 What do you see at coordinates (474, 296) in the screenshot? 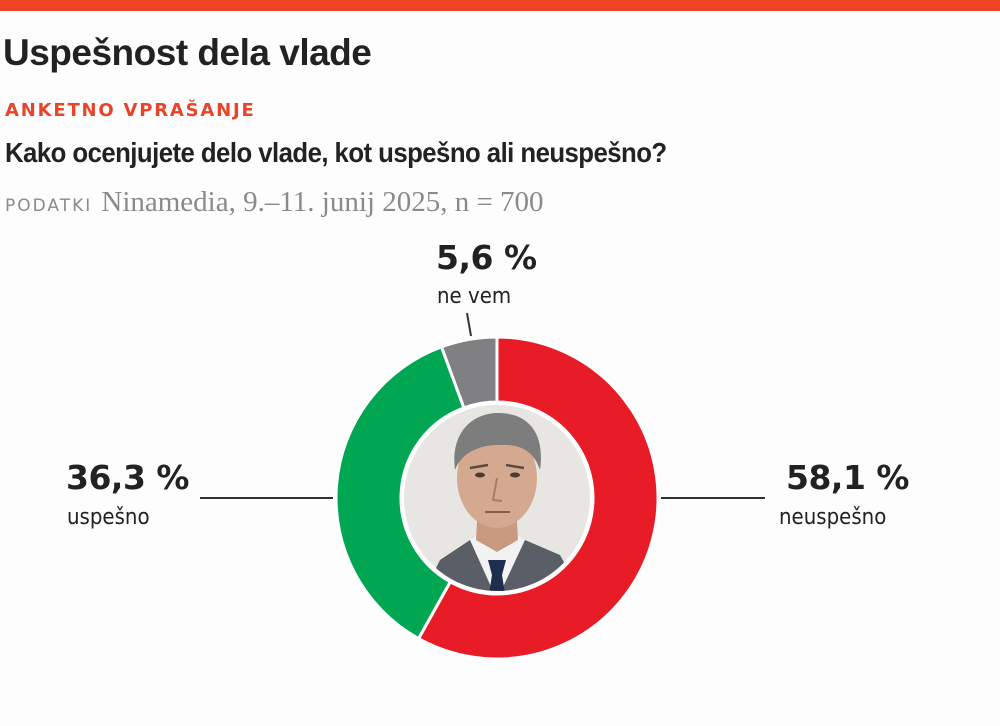
I see `ne-vem-label: ne vem` at bounding box center [474, 296].